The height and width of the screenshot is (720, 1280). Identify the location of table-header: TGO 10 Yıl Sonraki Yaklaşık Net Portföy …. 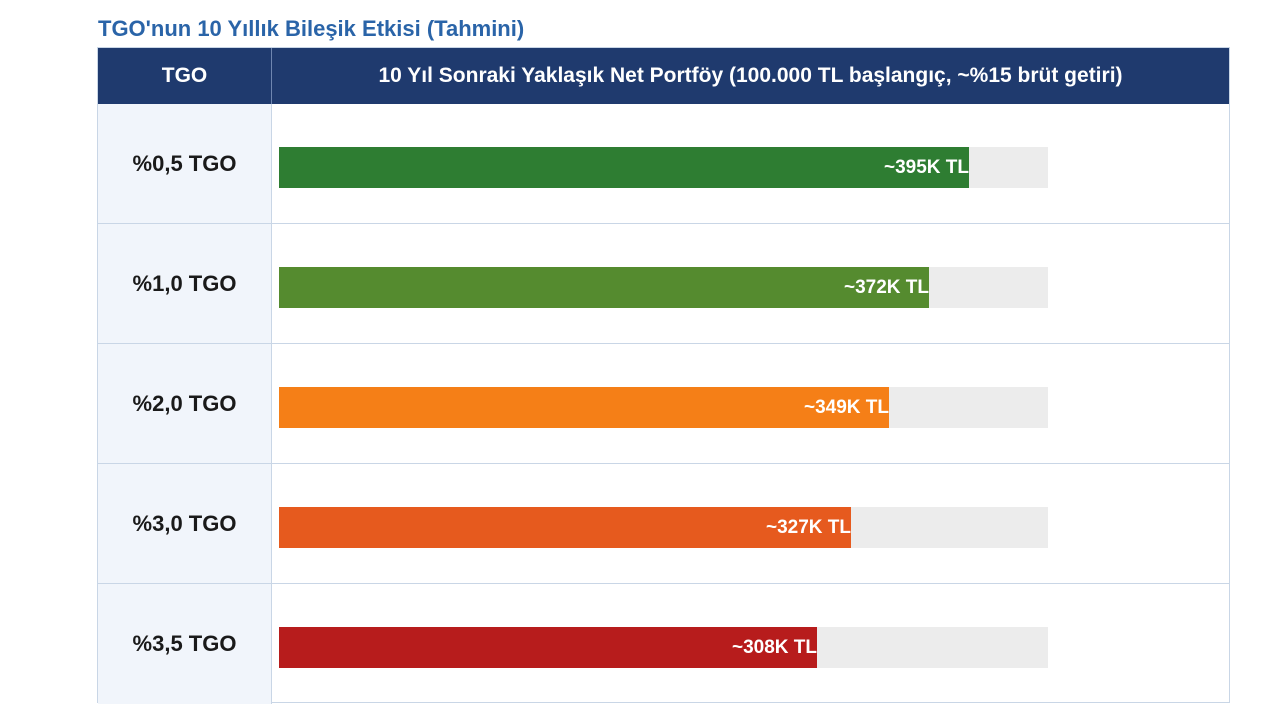
(663, 76).